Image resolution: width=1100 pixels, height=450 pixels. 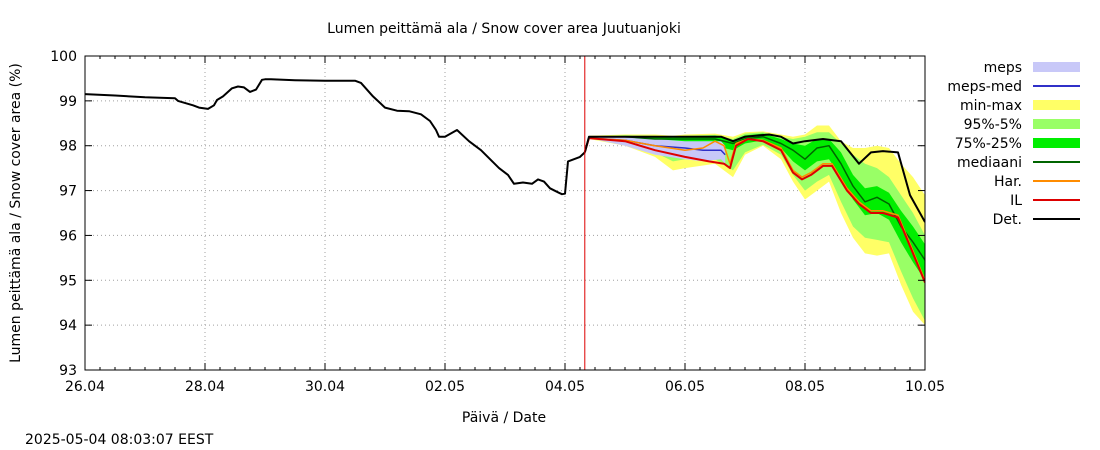 I want to click on x-tick-label: 02.05, so click(x=445, y=387).